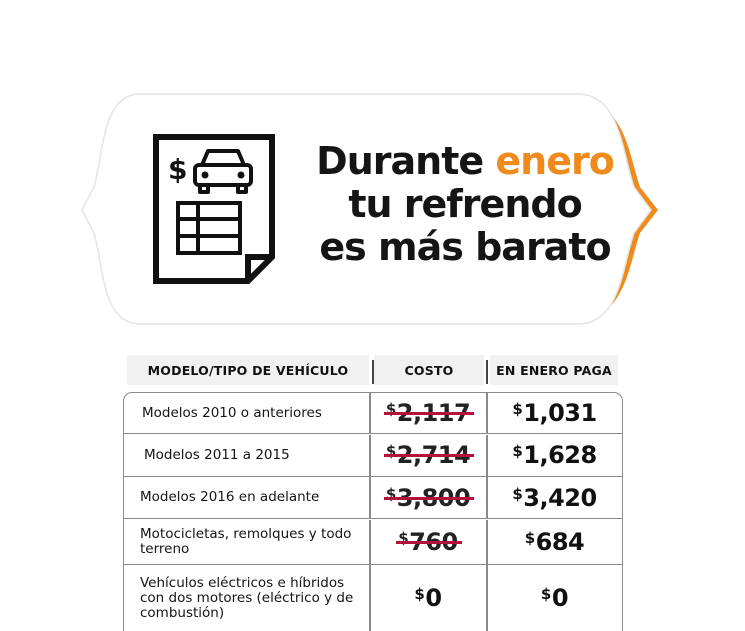 The width and height of the screenshot is (745, 631). I want to click on headline-text: Durante, so click(406, 161).